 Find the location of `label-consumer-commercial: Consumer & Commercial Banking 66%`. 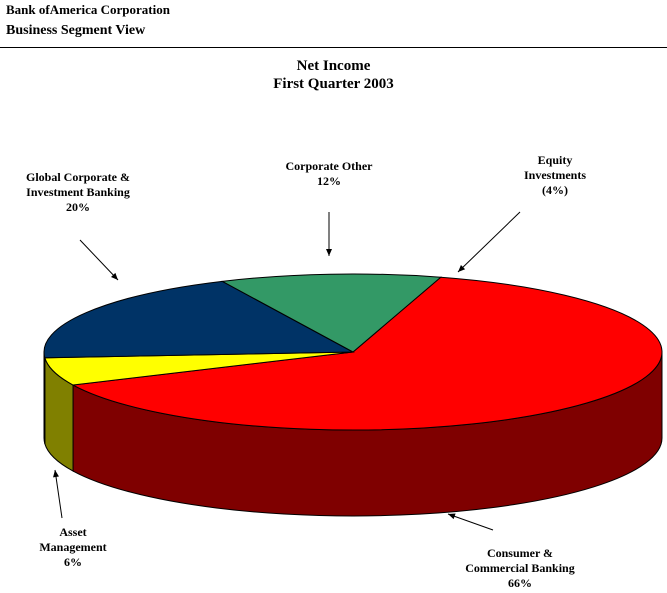

label-consumer-commercial: Consumer & Commercial Banking 66% is located at coordinates (520, 568).